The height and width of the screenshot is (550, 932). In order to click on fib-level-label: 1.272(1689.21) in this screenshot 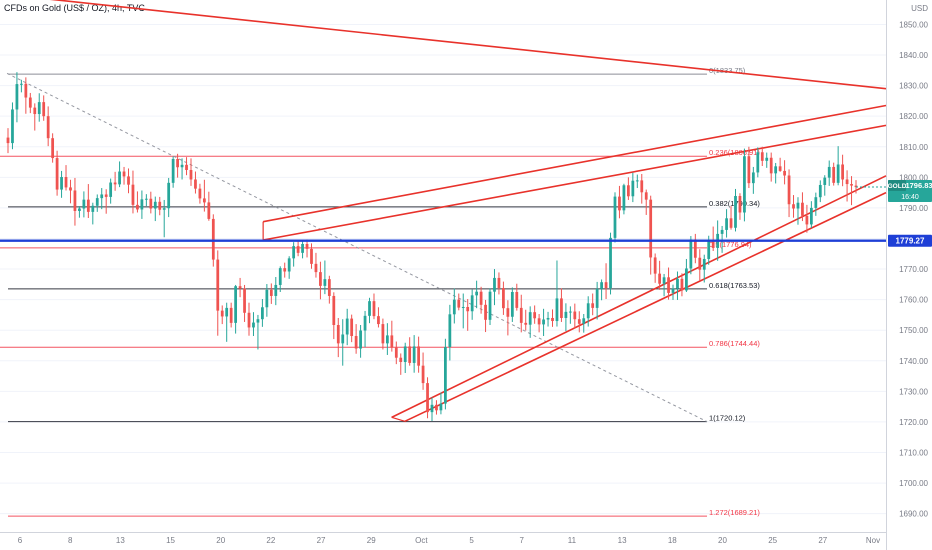, I will do `click(734, 512)`.